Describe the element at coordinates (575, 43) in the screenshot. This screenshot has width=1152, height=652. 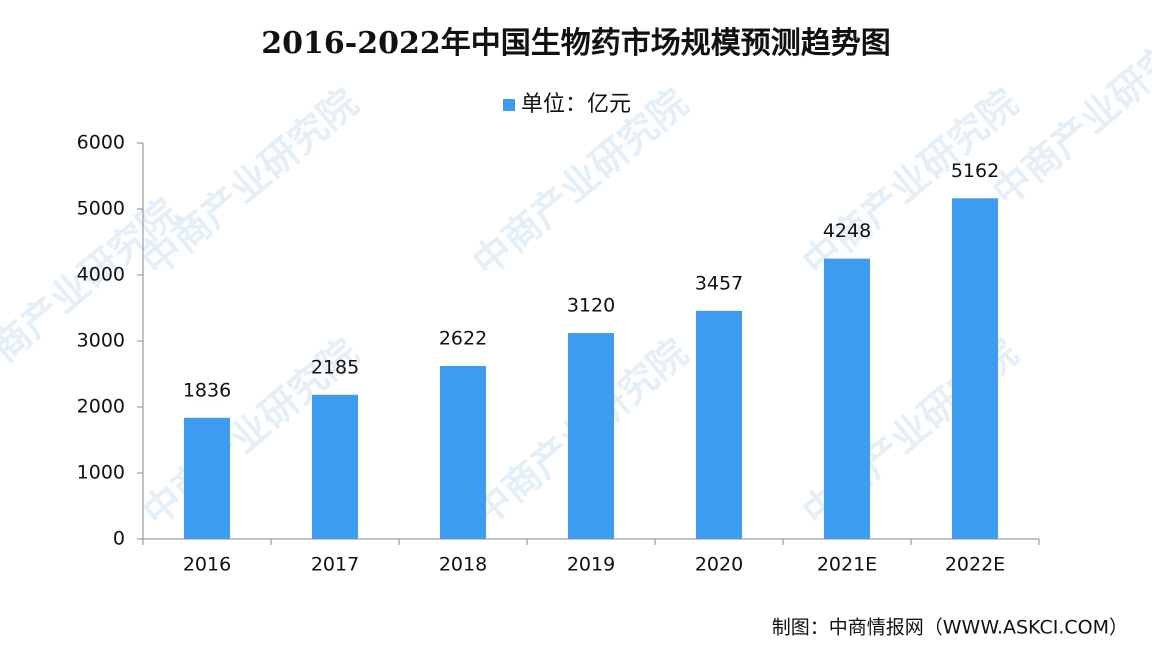
I see `chart-title: 2016-2022年中国生物药市场规模预测趋势图` at that location.